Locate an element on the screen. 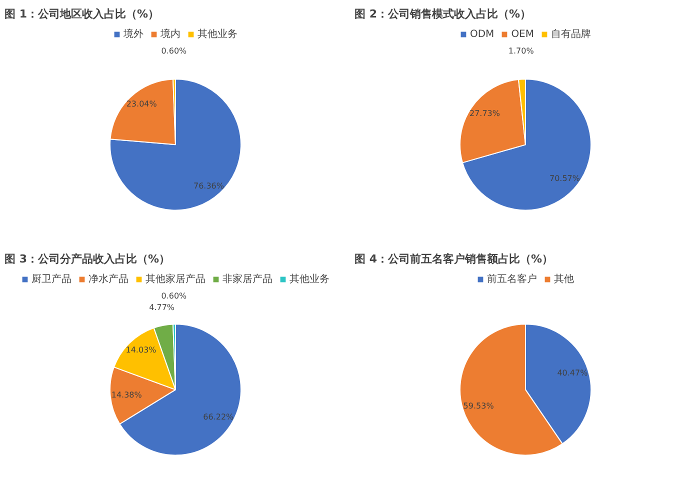 The image size is (700, 491). legend-label: 其他 is located at coordinates (564, 279).